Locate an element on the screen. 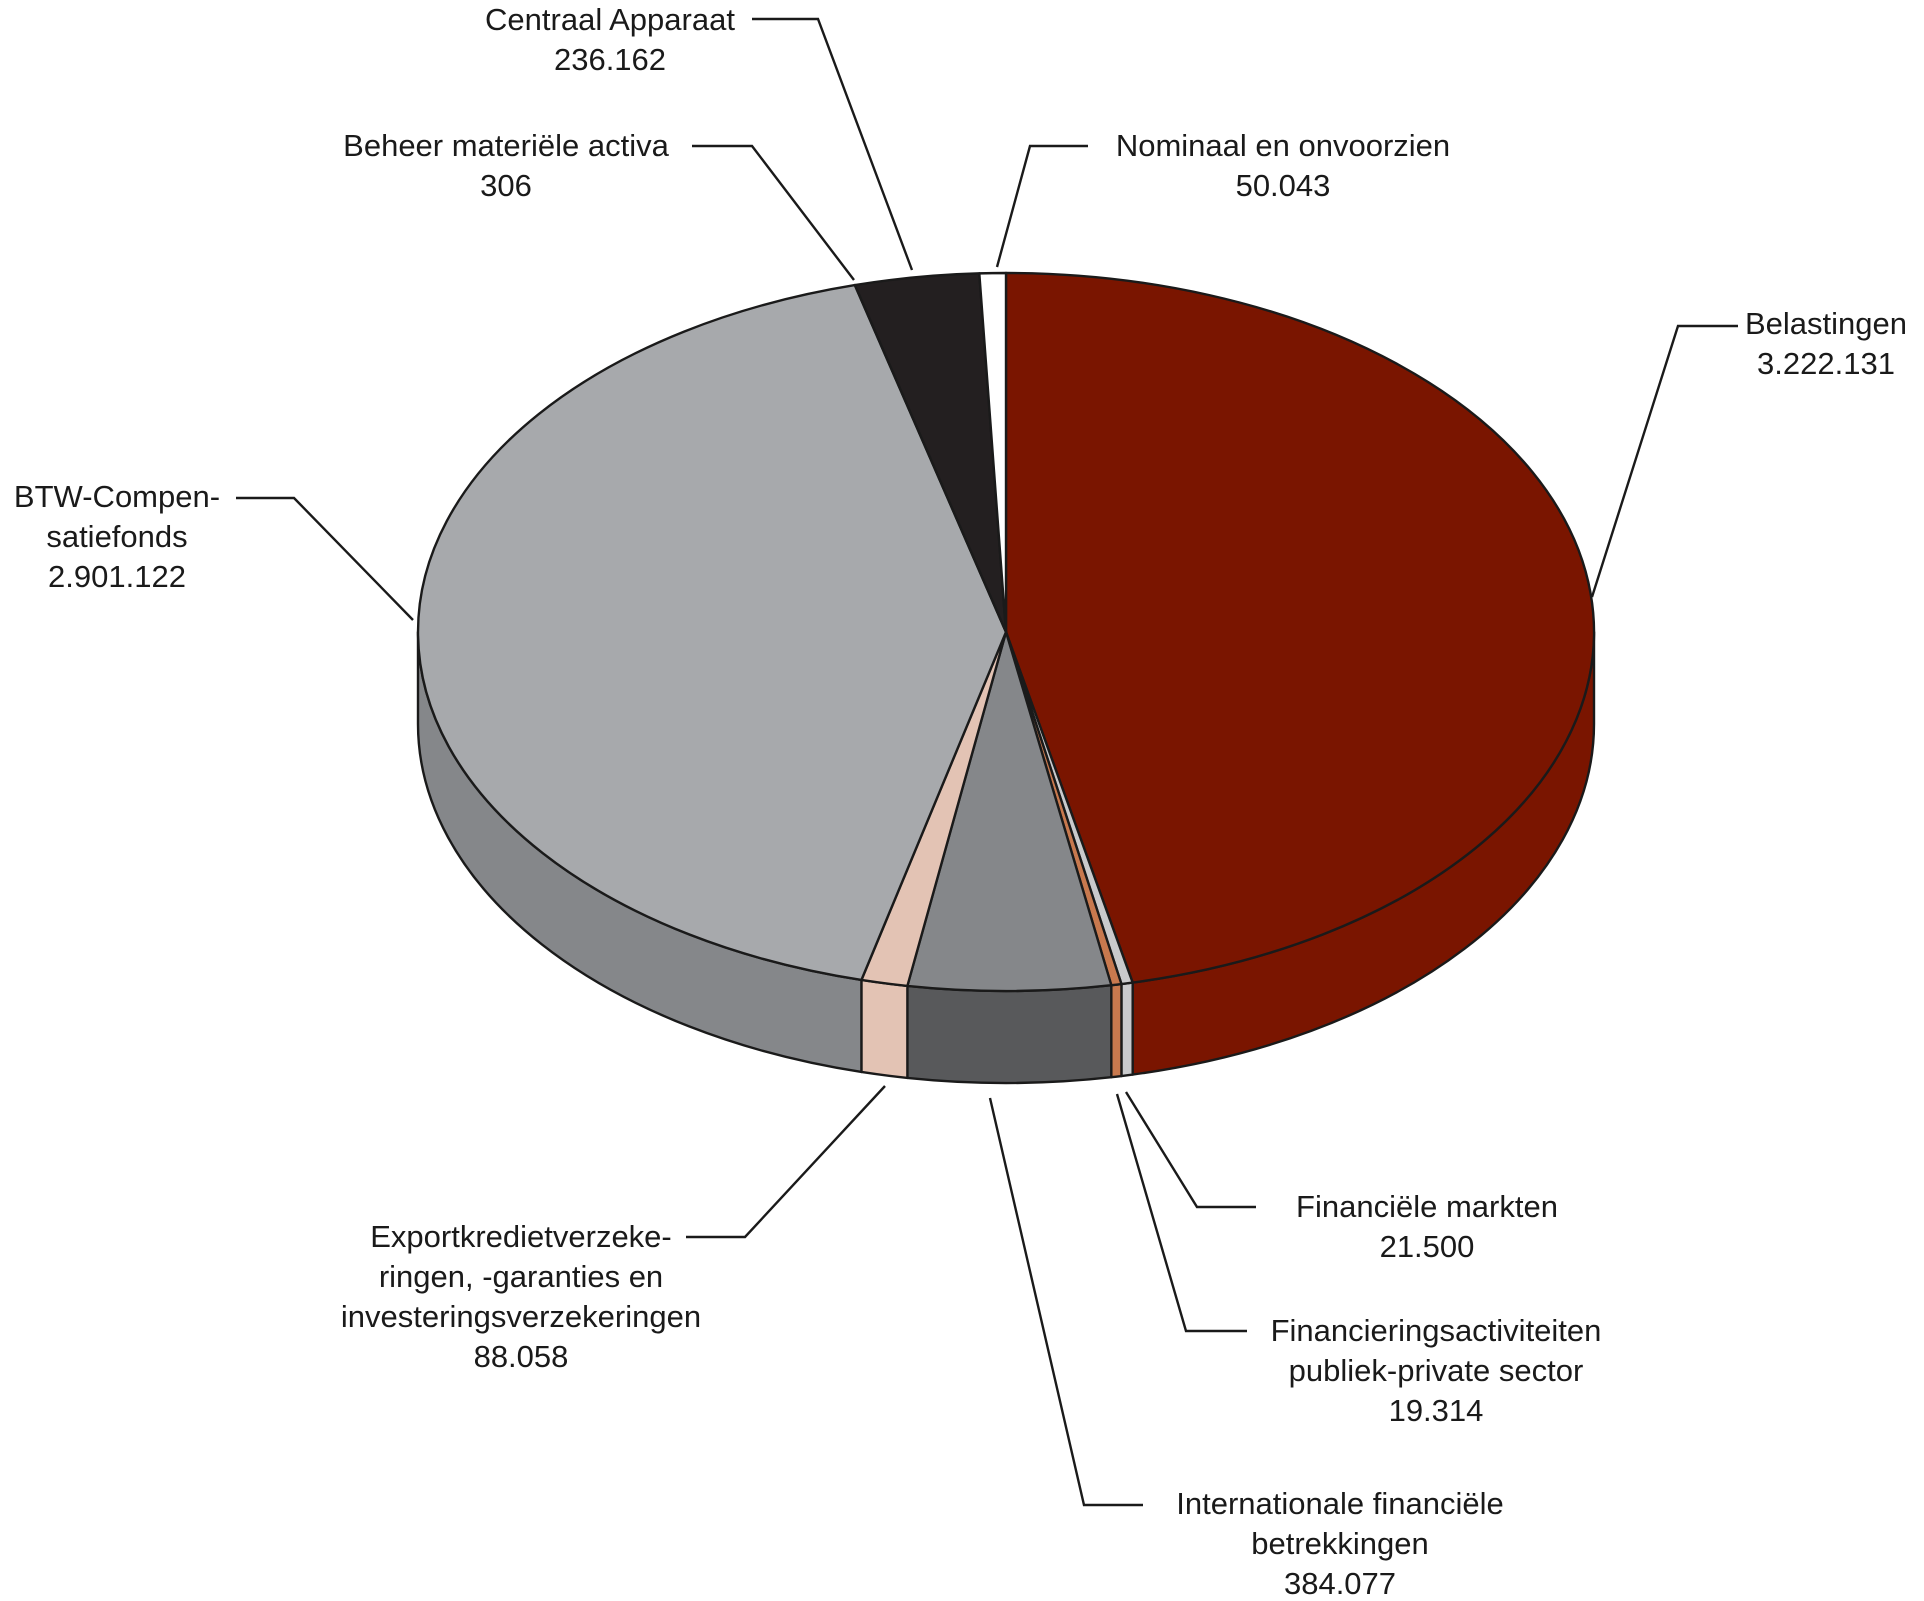  label-line: Financiële markten is located at coordinates (1427, 1206).